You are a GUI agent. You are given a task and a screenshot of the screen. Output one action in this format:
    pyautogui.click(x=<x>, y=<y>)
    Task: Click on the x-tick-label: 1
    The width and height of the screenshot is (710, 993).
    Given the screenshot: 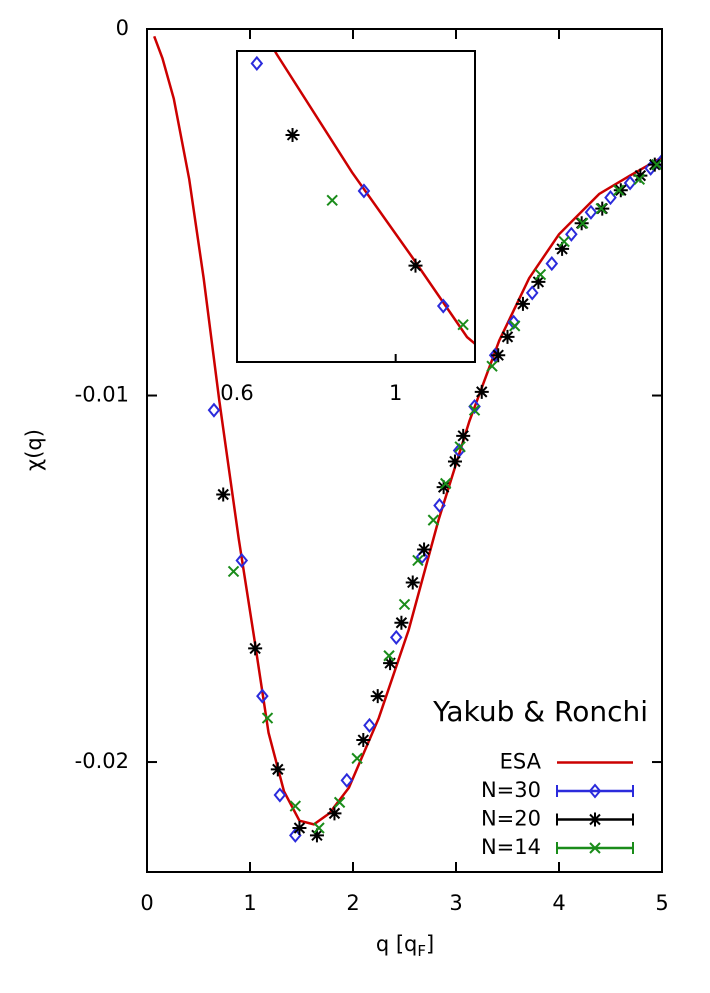 What is the action you would take?
    pyautogui.click(x=249, y=903)
    